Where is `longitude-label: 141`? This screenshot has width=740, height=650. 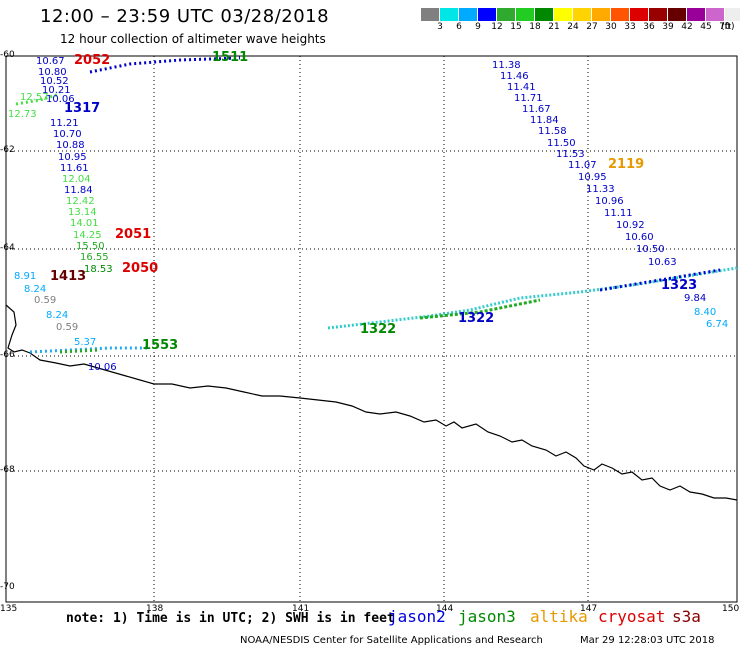
longitude-label: 141 is located at coordinates (301, 609).